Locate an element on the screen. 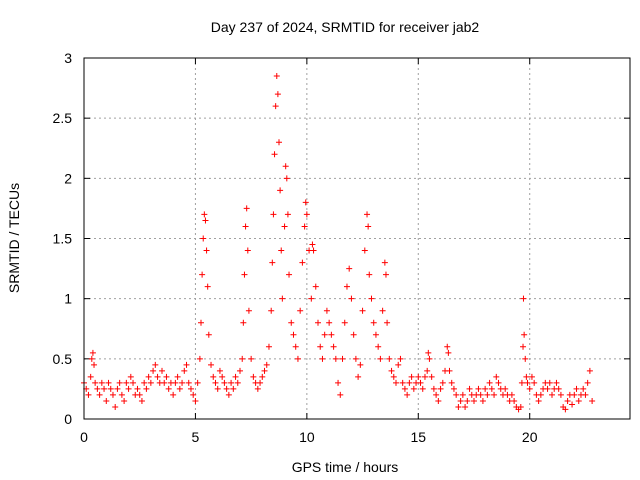  y-tick-label: 1.5 is located at coordinates (63, 239).